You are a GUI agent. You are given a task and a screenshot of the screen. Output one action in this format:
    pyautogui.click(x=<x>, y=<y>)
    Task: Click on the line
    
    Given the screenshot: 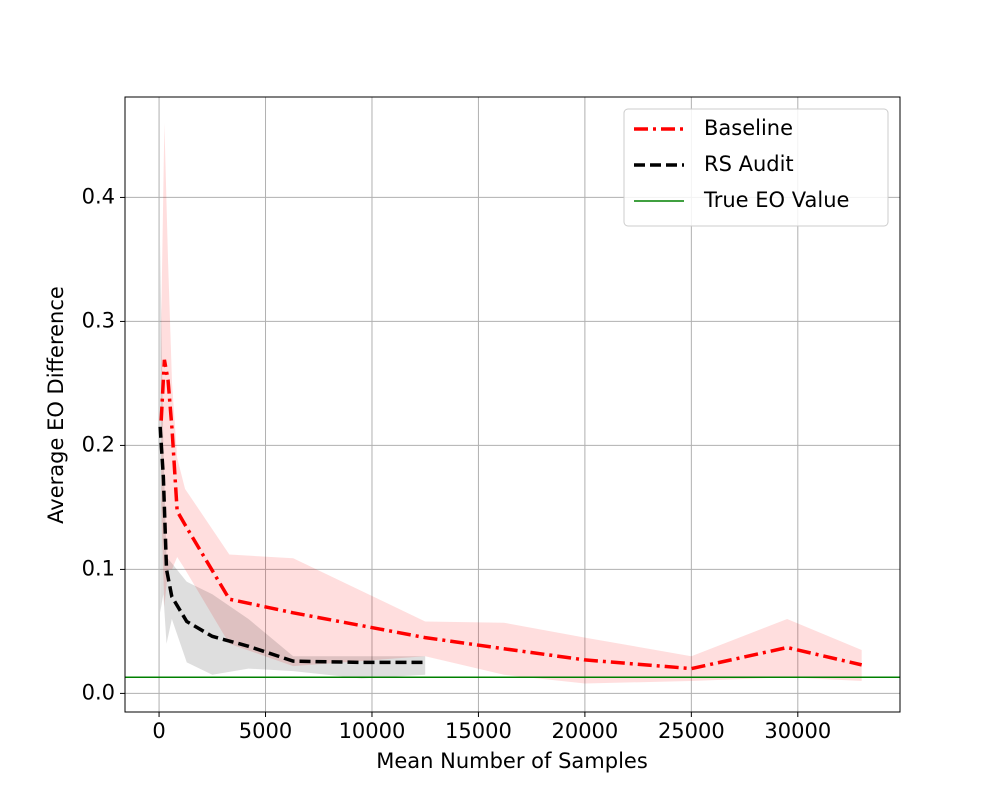 What is the action you would take?
    pyautogui.click(x=292, y=545)
    